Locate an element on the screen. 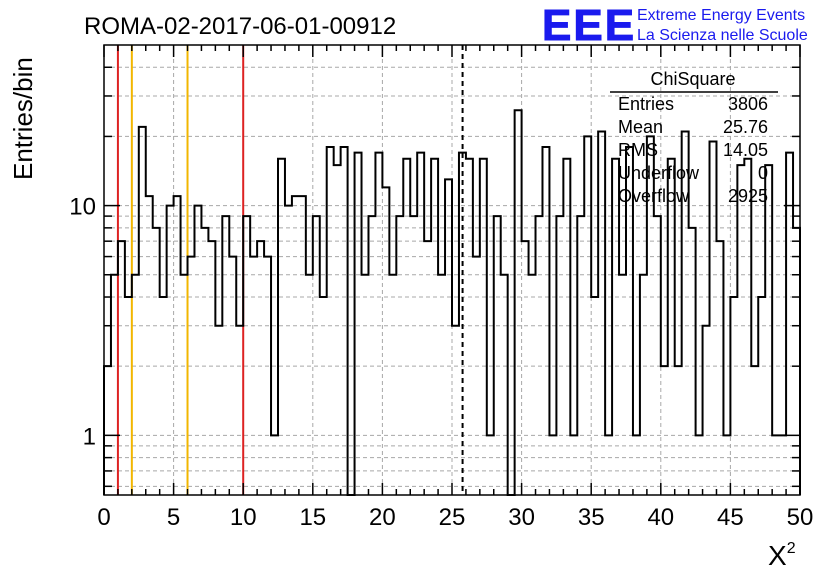 This screenshot has width=836, height=572. x-tick-label: 45 is located at coordinates (730, 517).